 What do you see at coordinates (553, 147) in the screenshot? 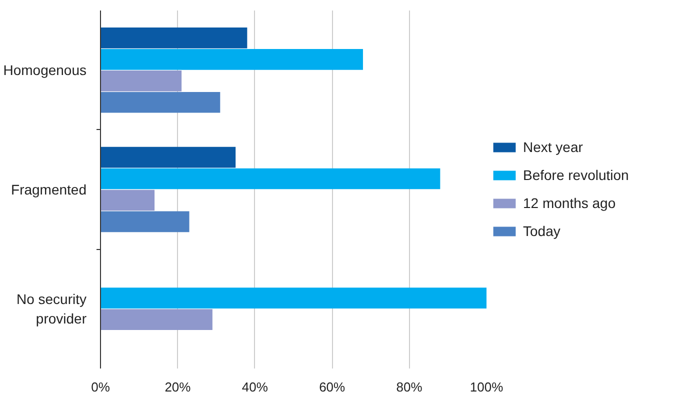
I see `legend-label: Next year` at bounding box center [553, 147].